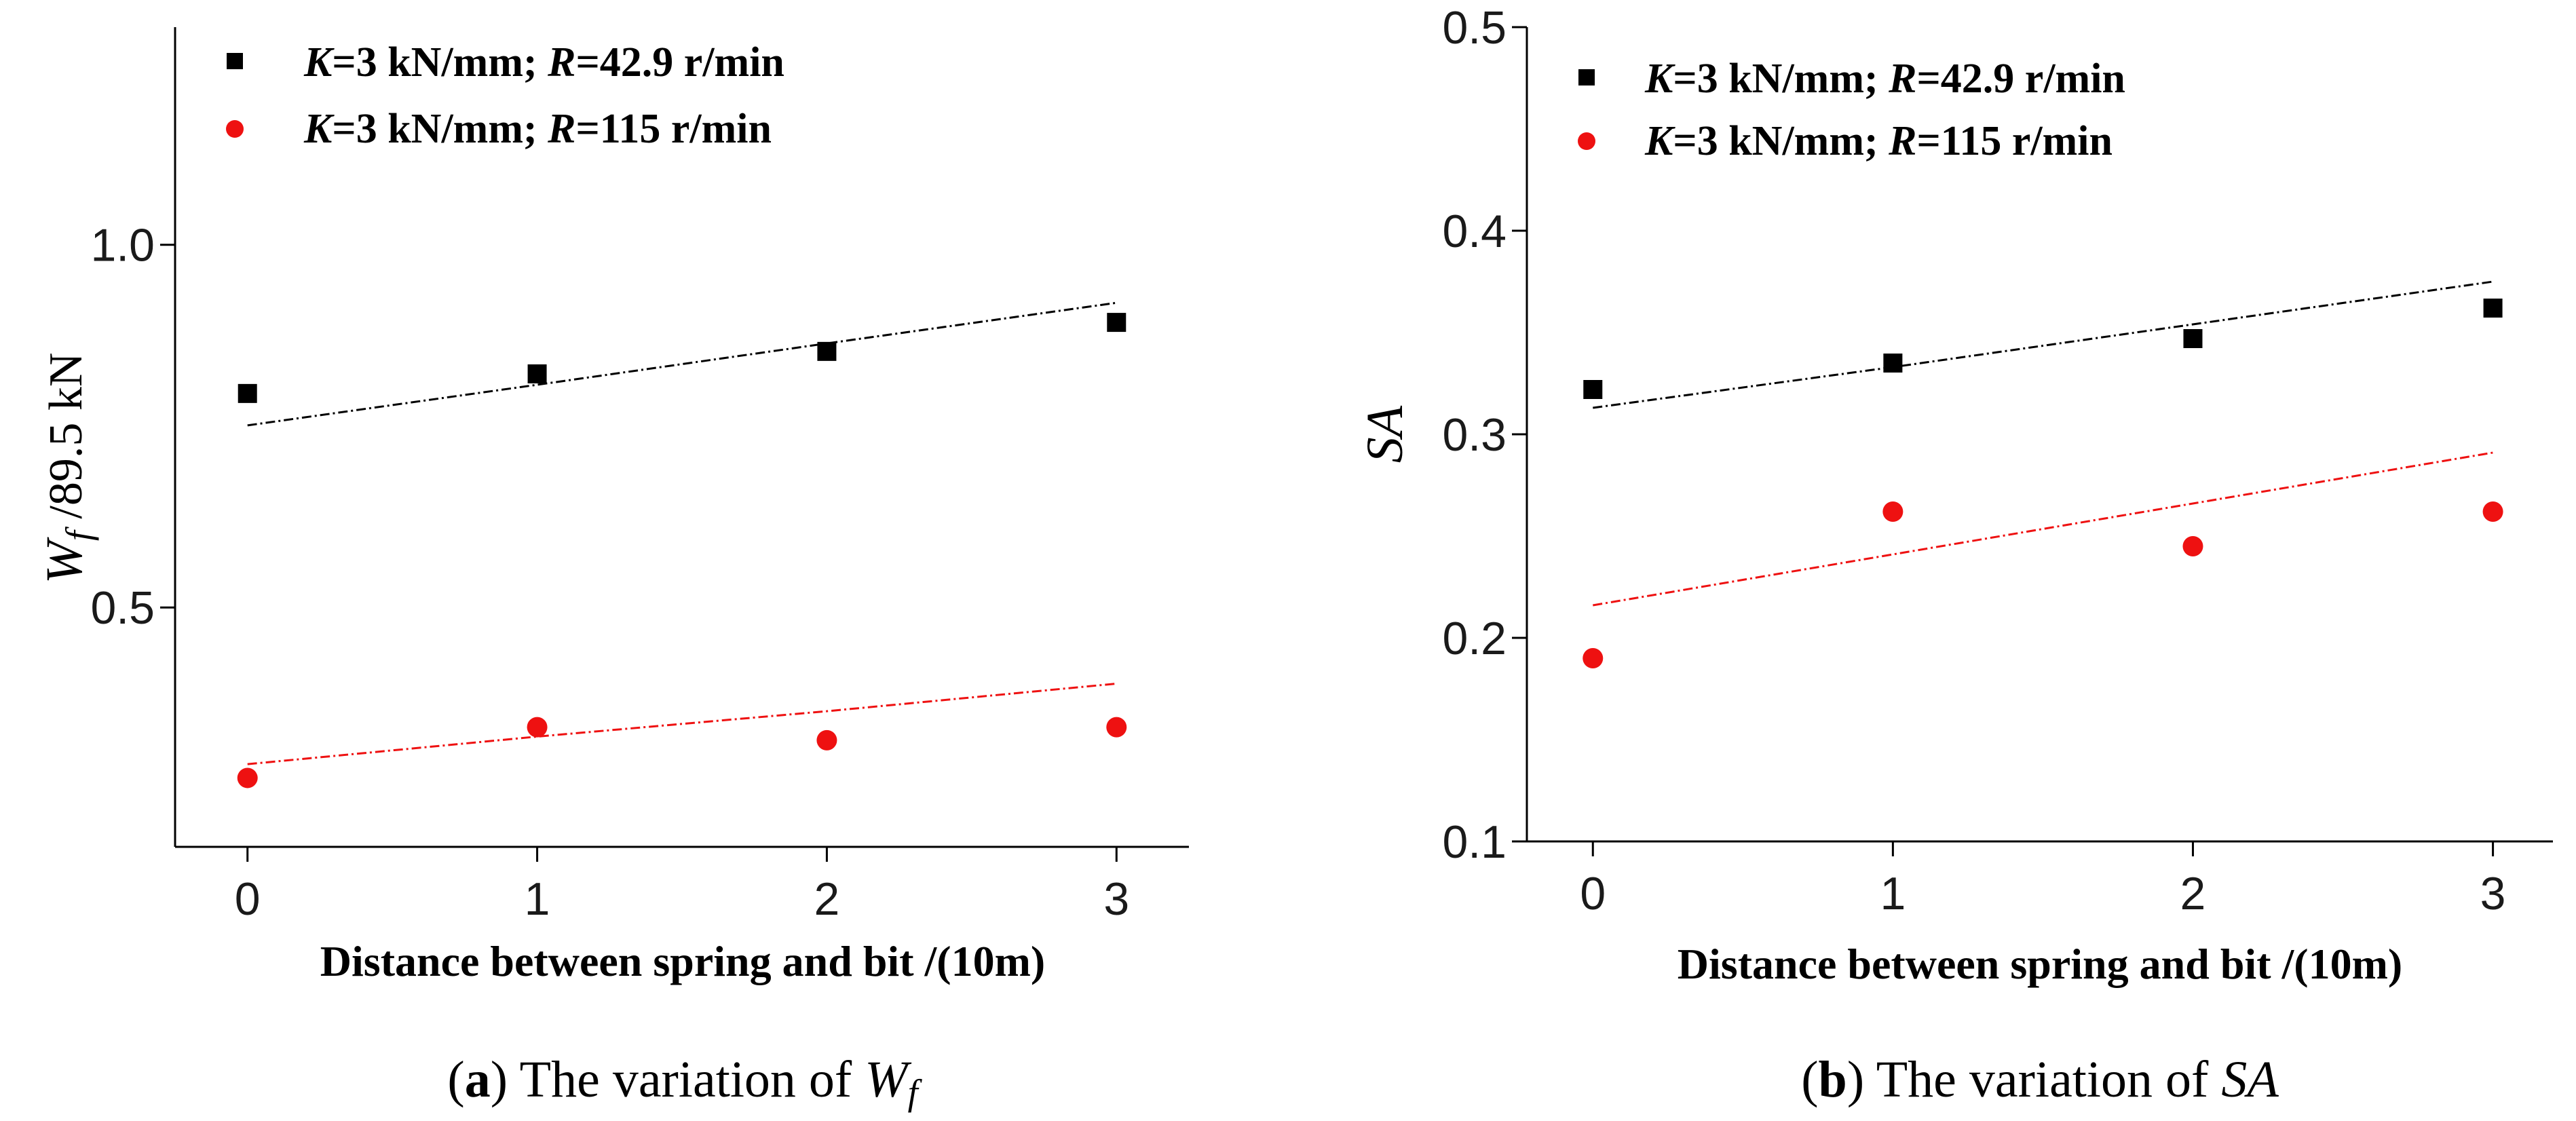  I want to click on panel-b-y-tick-label-2: 0.3, so click(1475, 435).